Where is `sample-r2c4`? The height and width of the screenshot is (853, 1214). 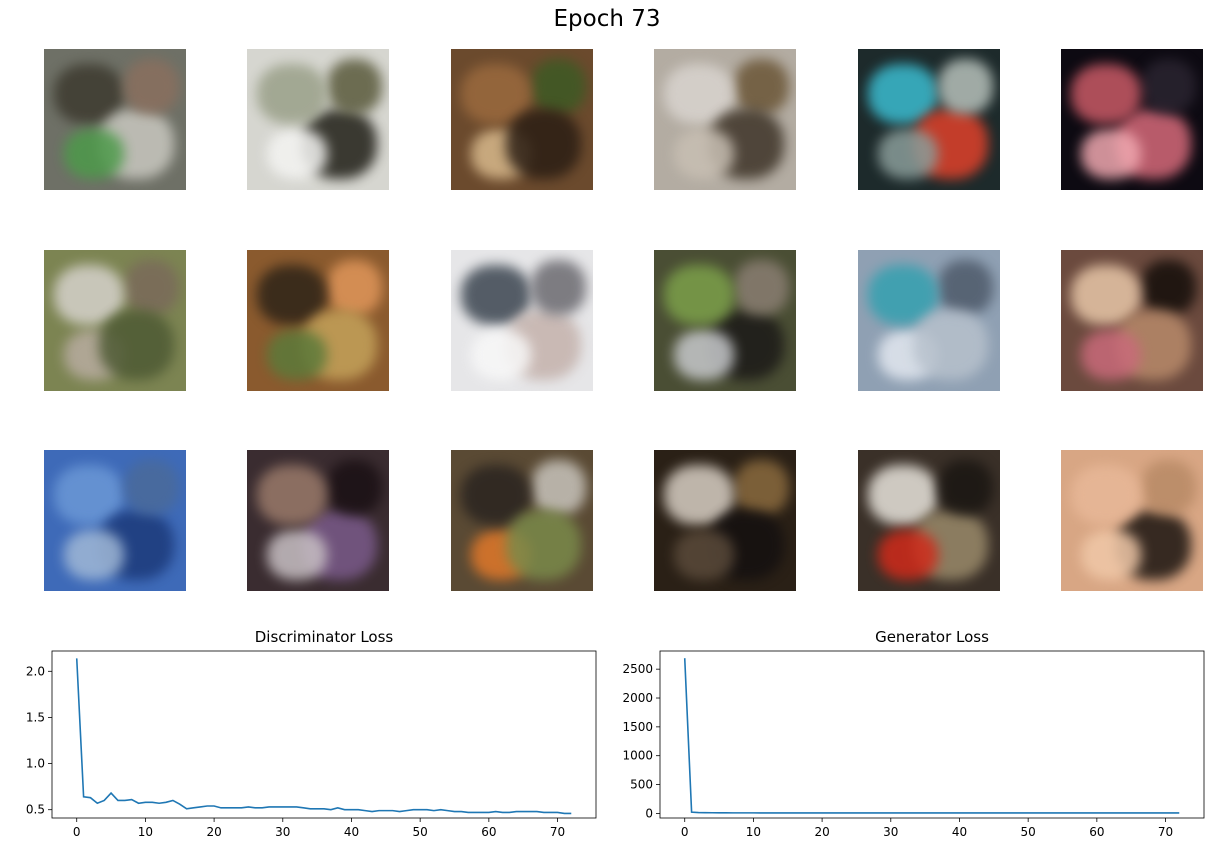
sample-r2c4 is located at coordinates (725, 320).